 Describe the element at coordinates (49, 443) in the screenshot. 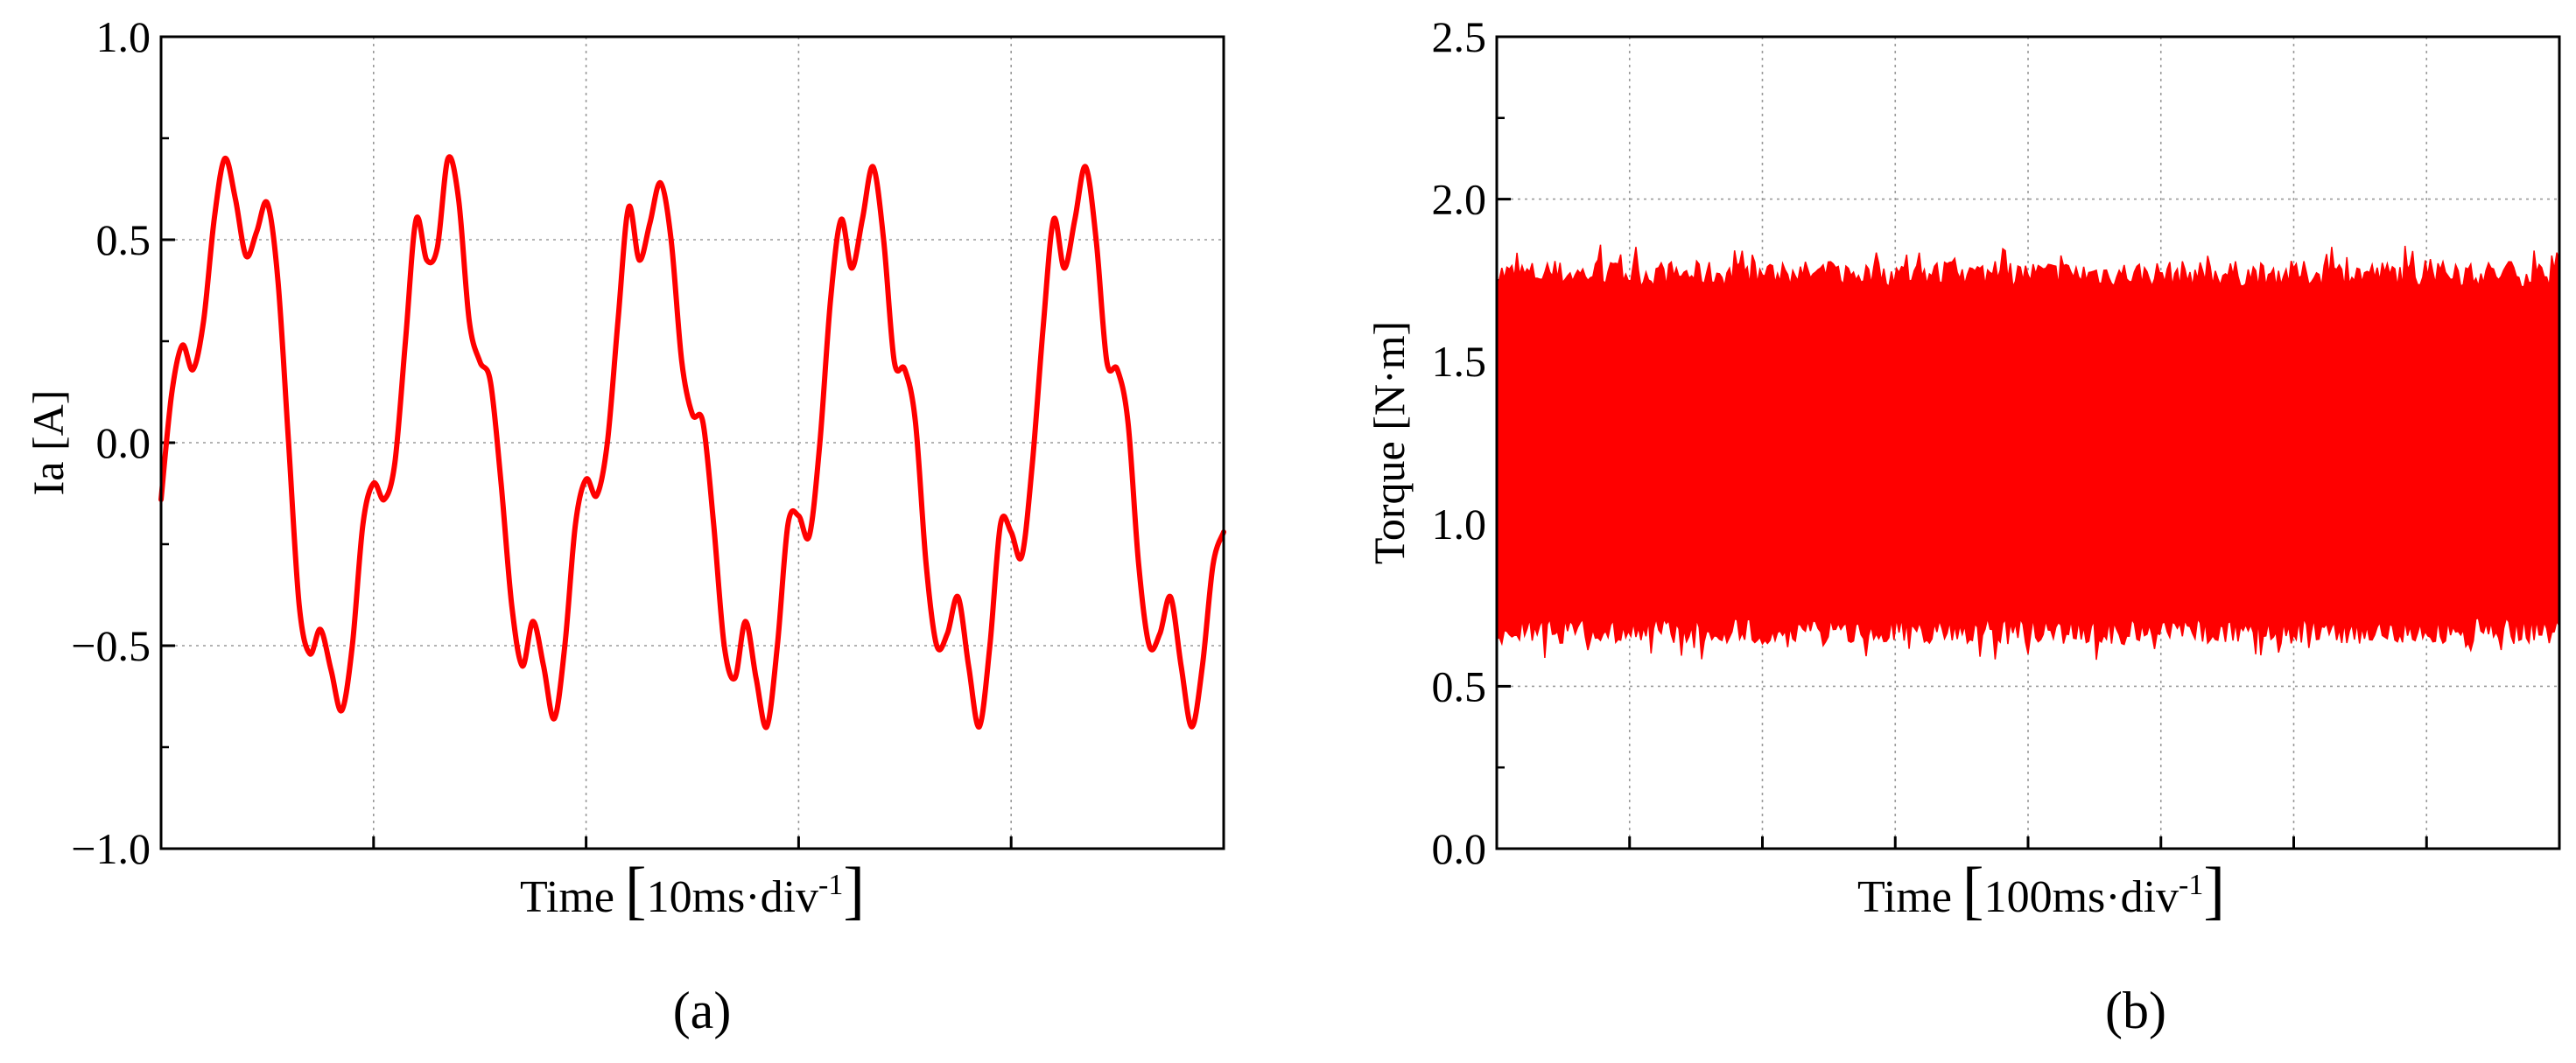

I see `panel-a-y-axis-label: Ia [A]` at that location.